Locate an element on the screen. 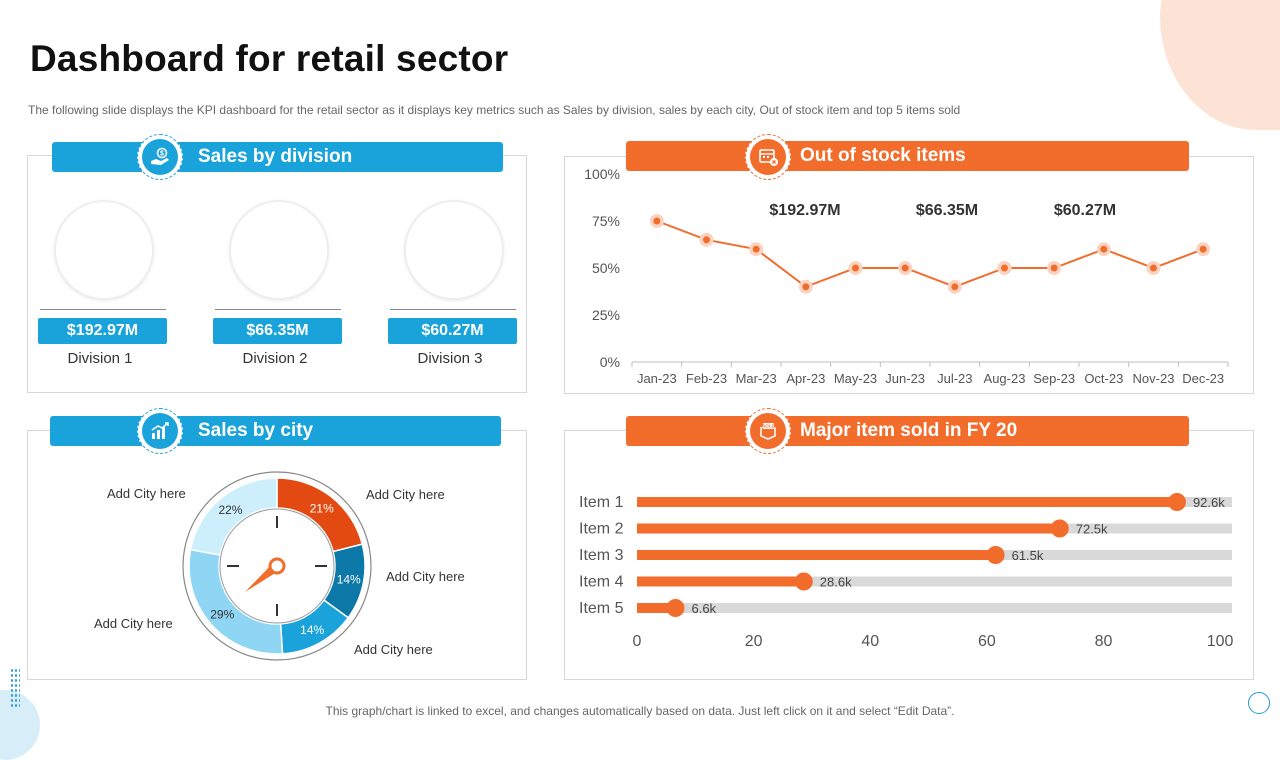 This screenshot has width=1280, height=760. x-tick-label: 60 is located at coordinates (987, 641).